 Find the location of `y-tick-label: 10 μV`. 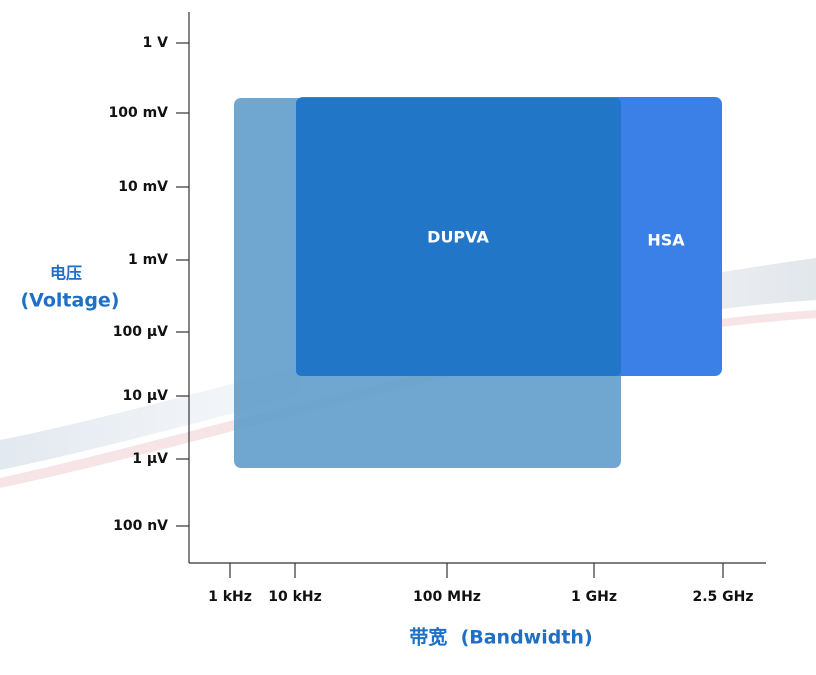

y-tick-label: 10 μV is located at coordinates (146, 396).